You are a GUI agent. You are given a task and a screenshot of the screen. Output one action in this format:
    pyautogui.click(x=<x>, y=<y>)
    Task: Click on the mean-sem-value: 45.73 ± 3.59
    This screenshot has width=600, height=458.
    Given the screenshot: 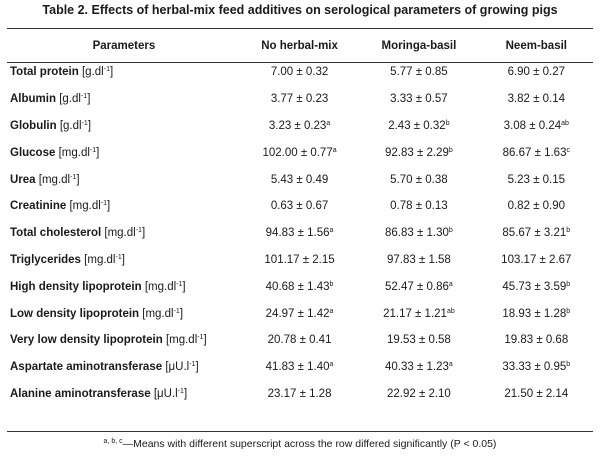 What is the action you would take?
    pyautogui.click(x=534, y=286)
    